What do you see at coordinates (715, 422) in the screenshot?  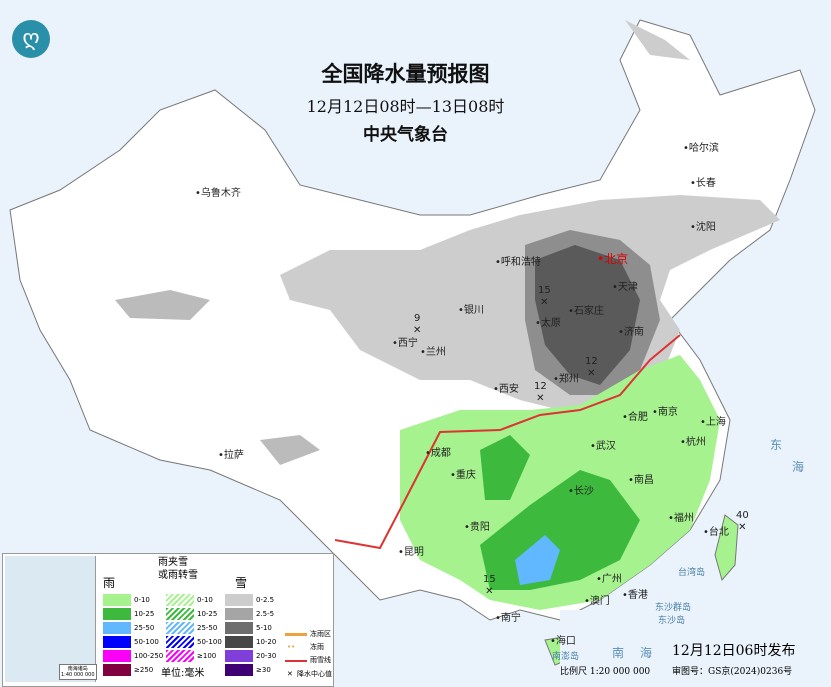 I see `city-name: 上海` at bounding box center [715, 422].